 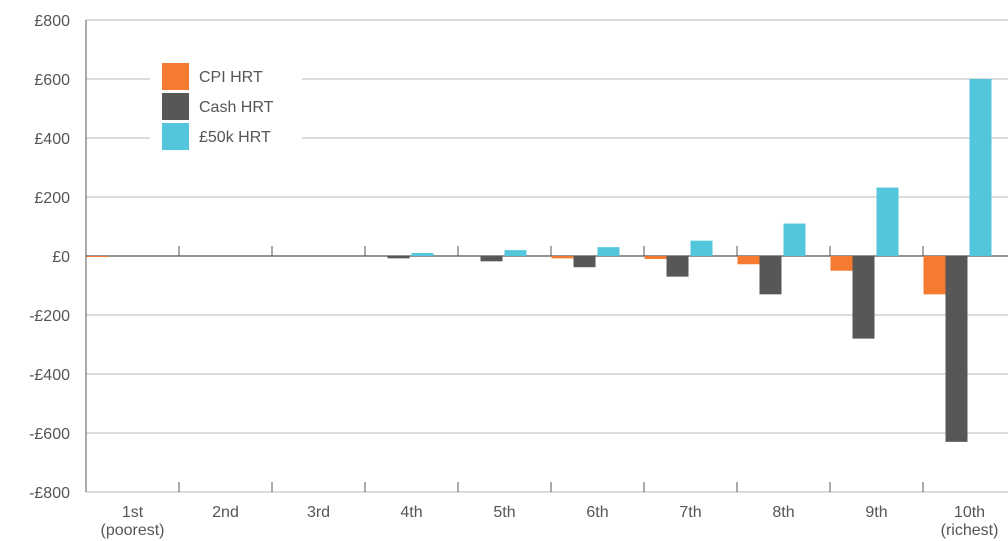 I want to click on legend-label: Cash HRT, so click(x=236, y=107).